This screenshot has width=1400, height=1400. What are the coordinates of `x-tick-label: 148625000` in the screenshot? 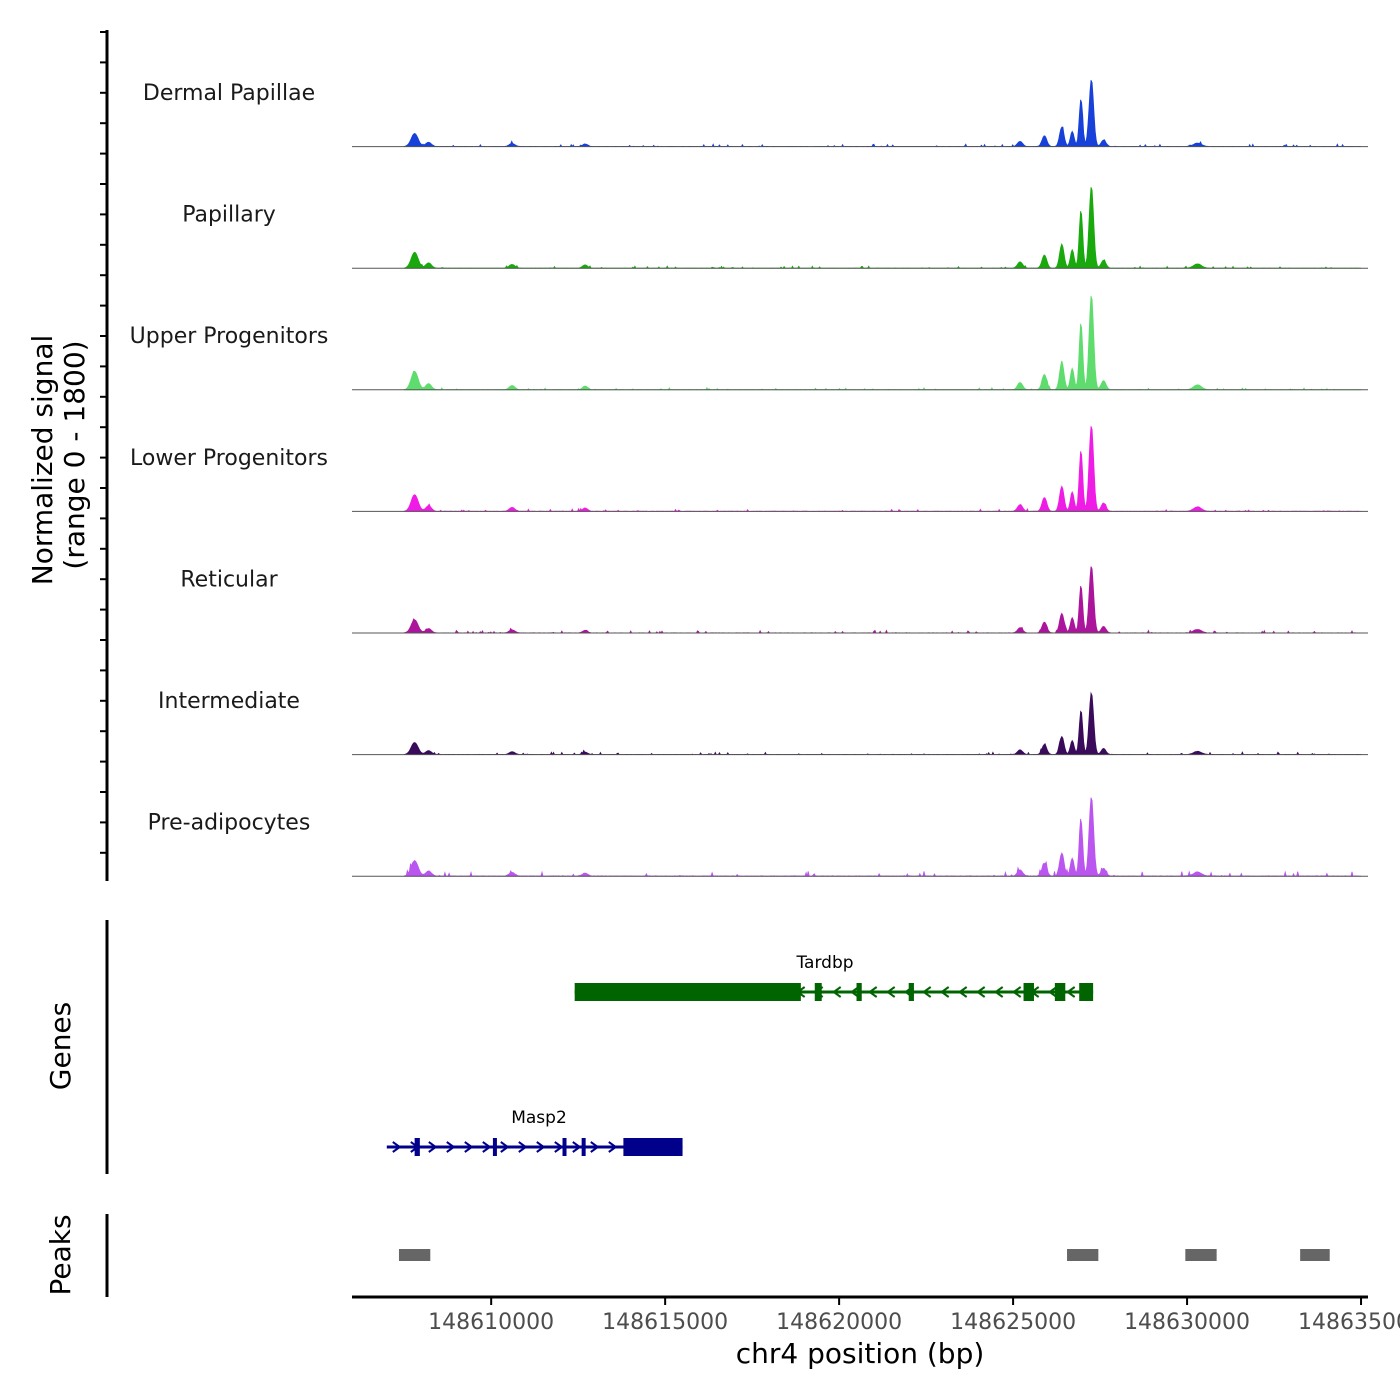 It's located at (1013, 1322).